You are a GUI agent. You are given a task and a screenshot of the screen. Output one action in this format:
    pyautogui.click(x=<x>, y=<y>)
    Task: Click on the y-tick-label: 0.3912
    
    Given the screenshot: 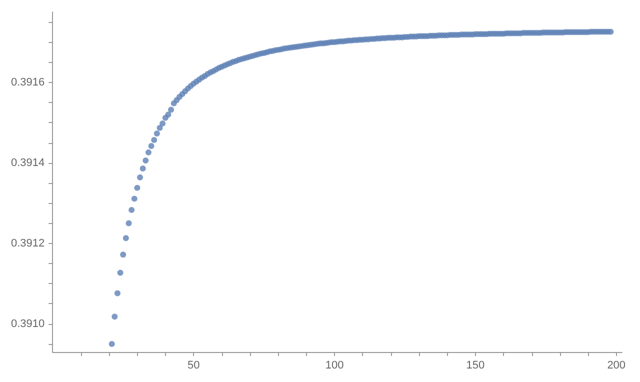 What is the action you would take?
    pyautogui.click(x=27, y=243)
    